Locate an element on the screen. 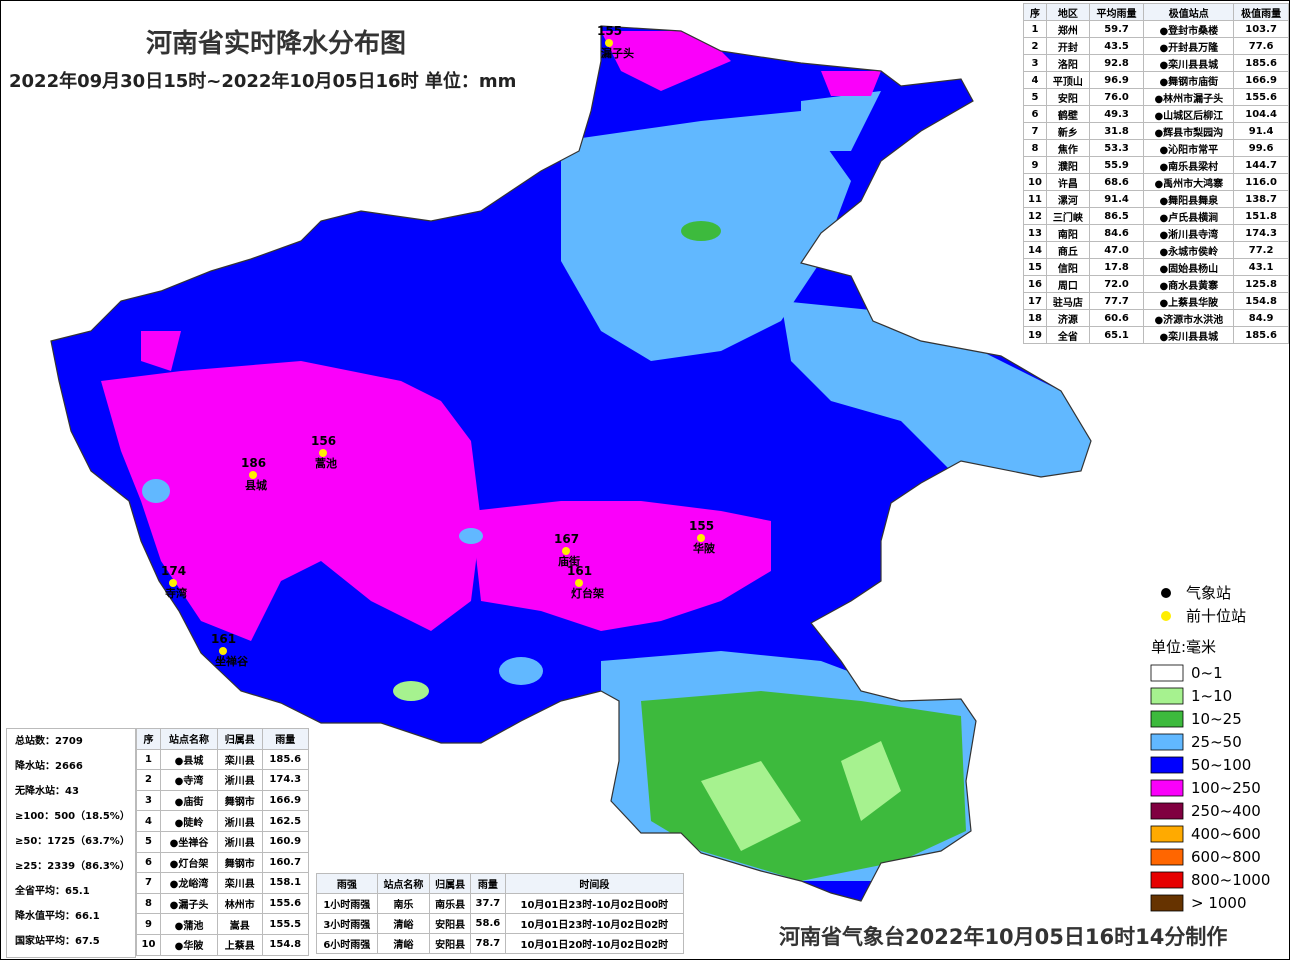 This screenshot has height=960, width=1290. legend-label: 400~600 is located at coordinates (1226, 834).